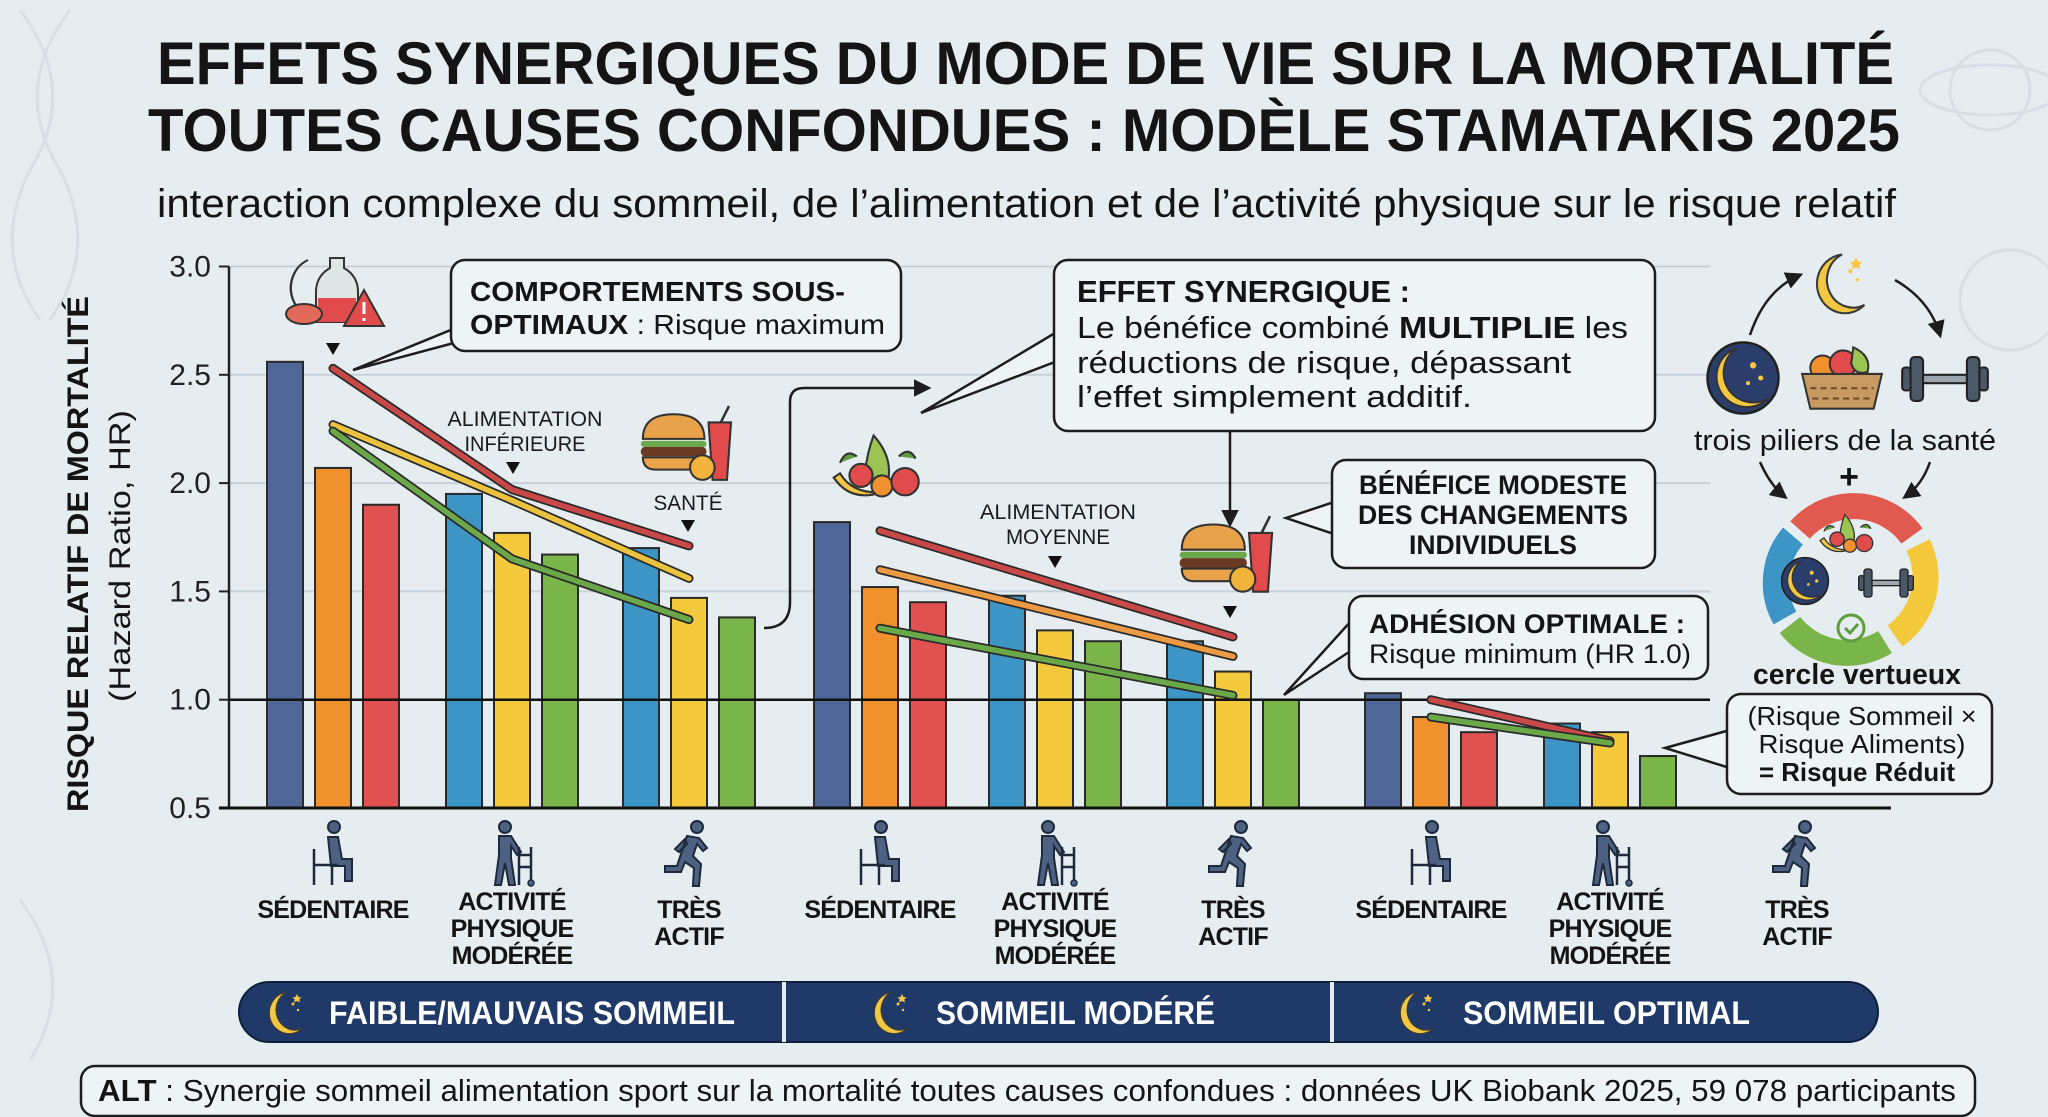  I want to click on annotation-health: SANTÉ, so click(688, 503).